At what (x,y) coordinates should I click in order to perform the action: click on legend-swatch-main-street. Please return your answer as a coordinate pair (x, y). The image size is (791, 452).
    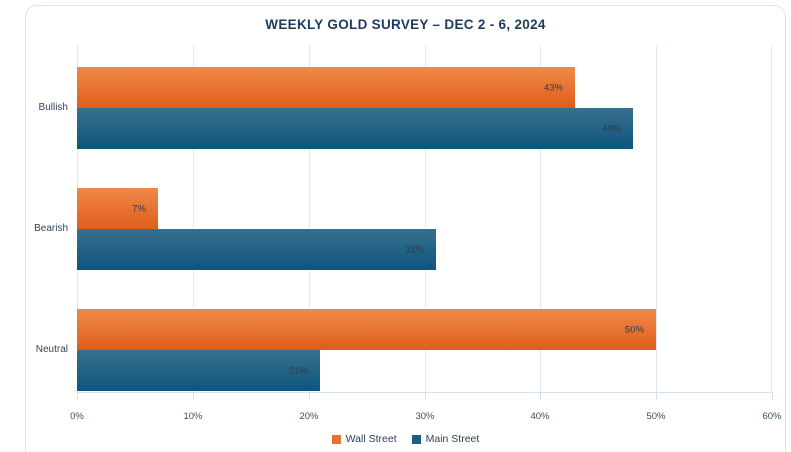
    Looking at the image, I should click on (416, 439).